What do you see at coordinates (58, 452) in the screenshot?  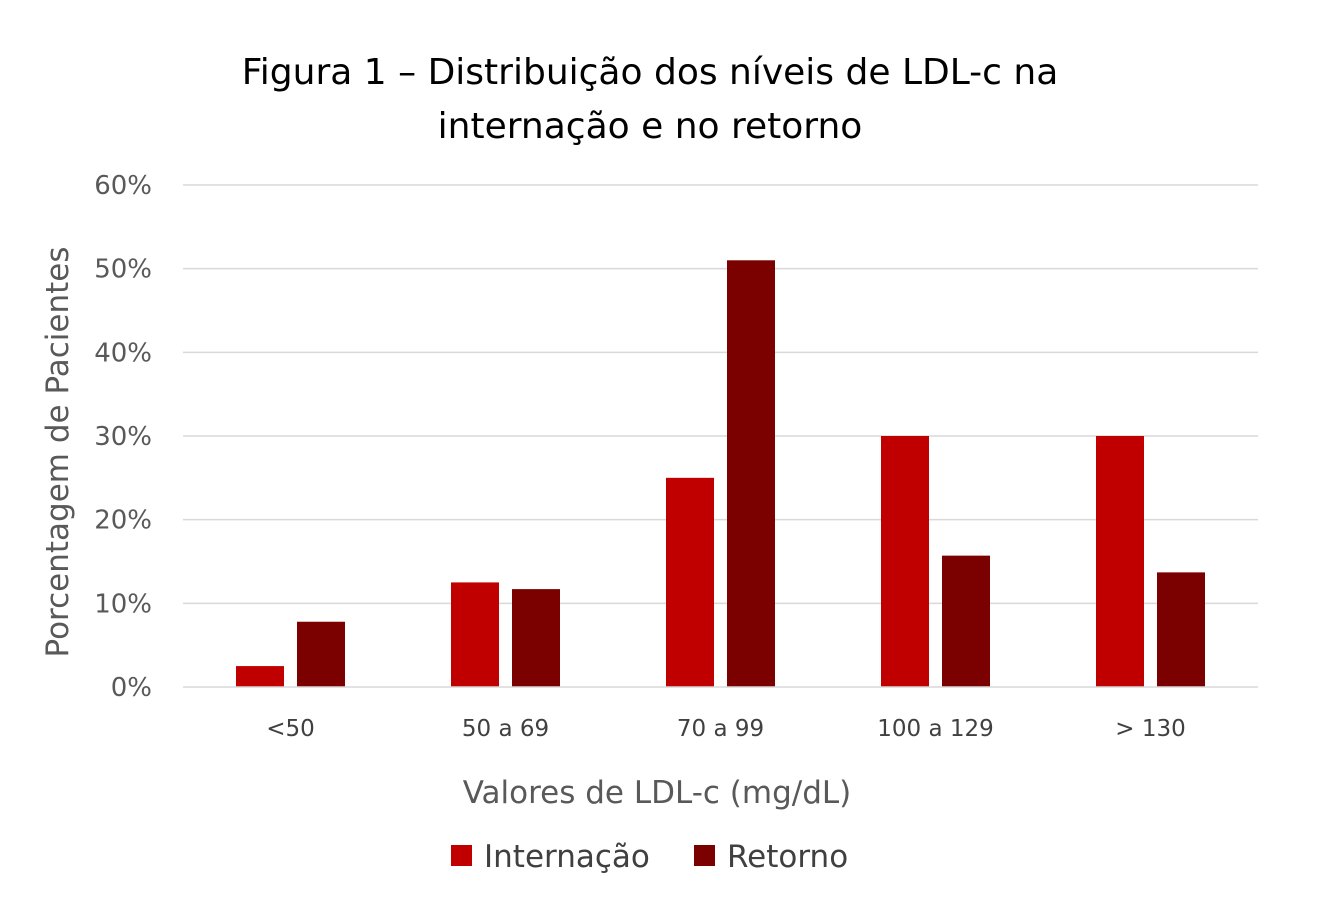 I see `y-axis-label: Porcentagem de Pacientes` at bounding box center [58, 452].